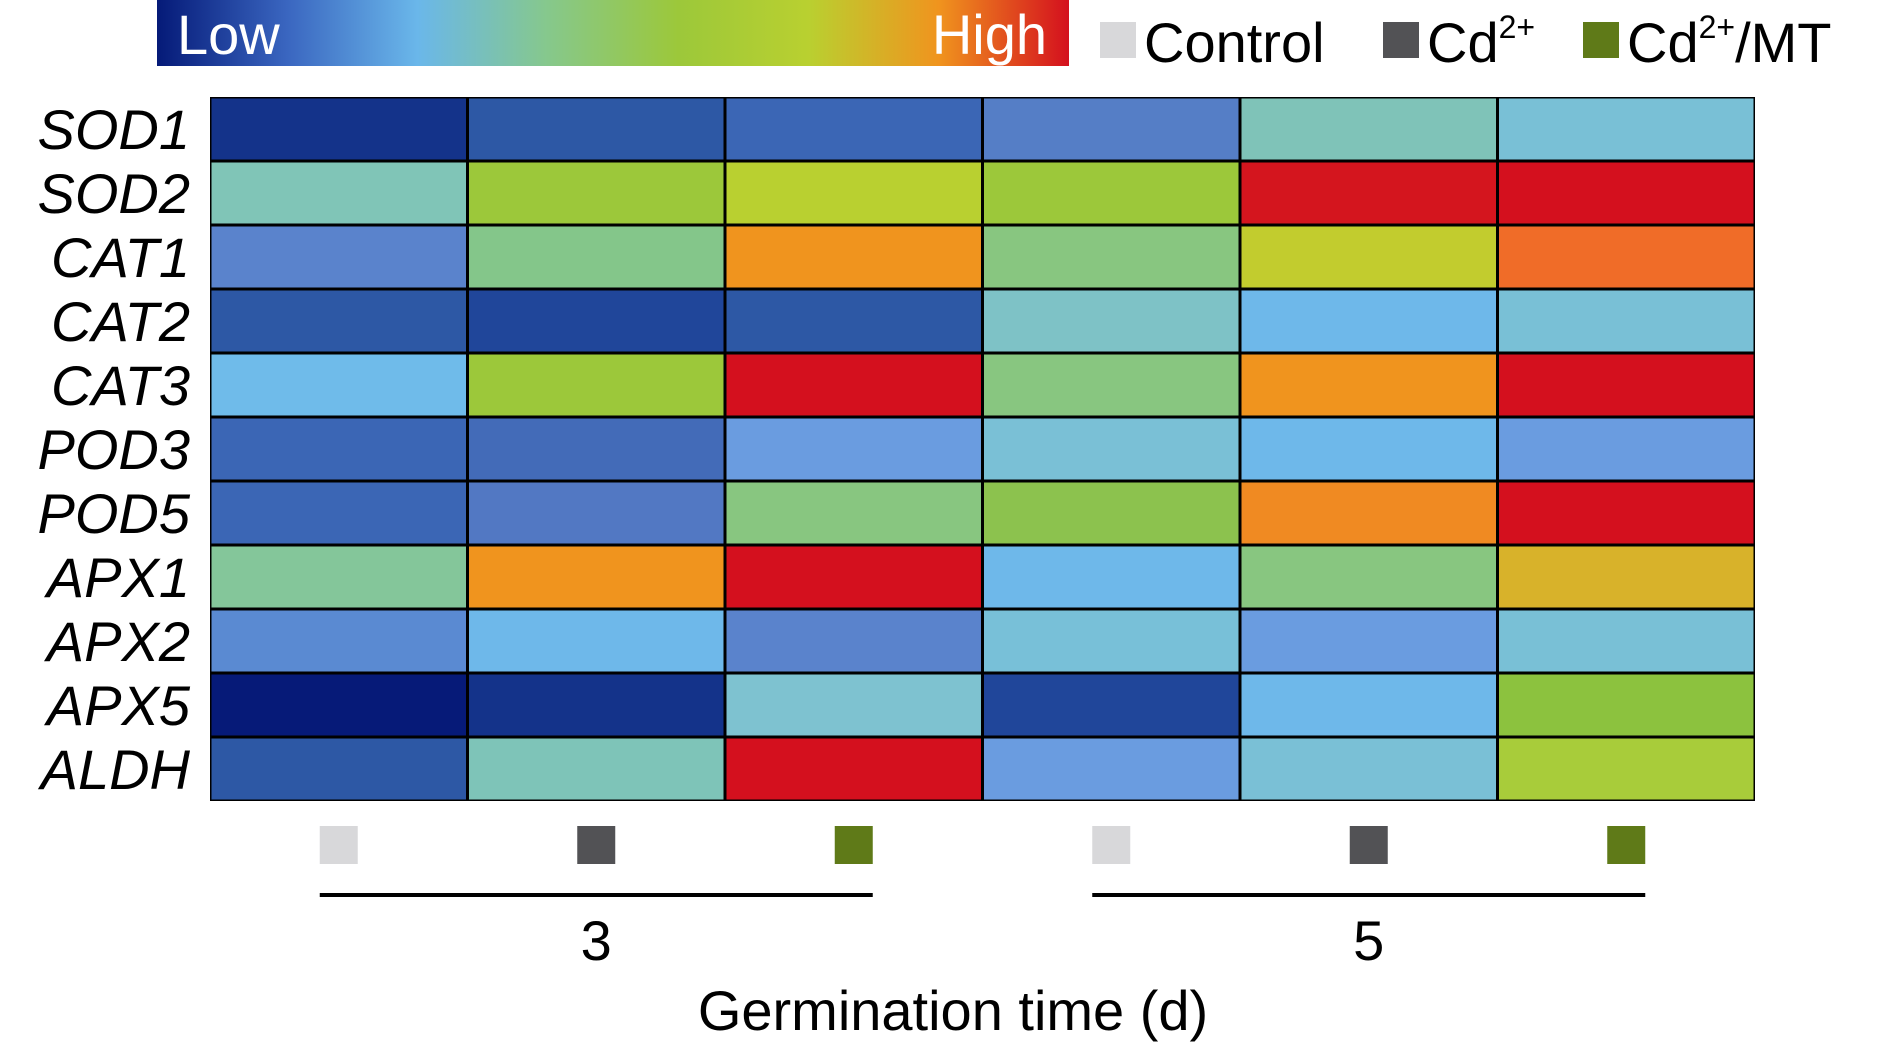  What do you see at coordinates (1626, 845) in the screenshot?
I see `x-marker-5-cdmt` at bounding box center [1626, 845].